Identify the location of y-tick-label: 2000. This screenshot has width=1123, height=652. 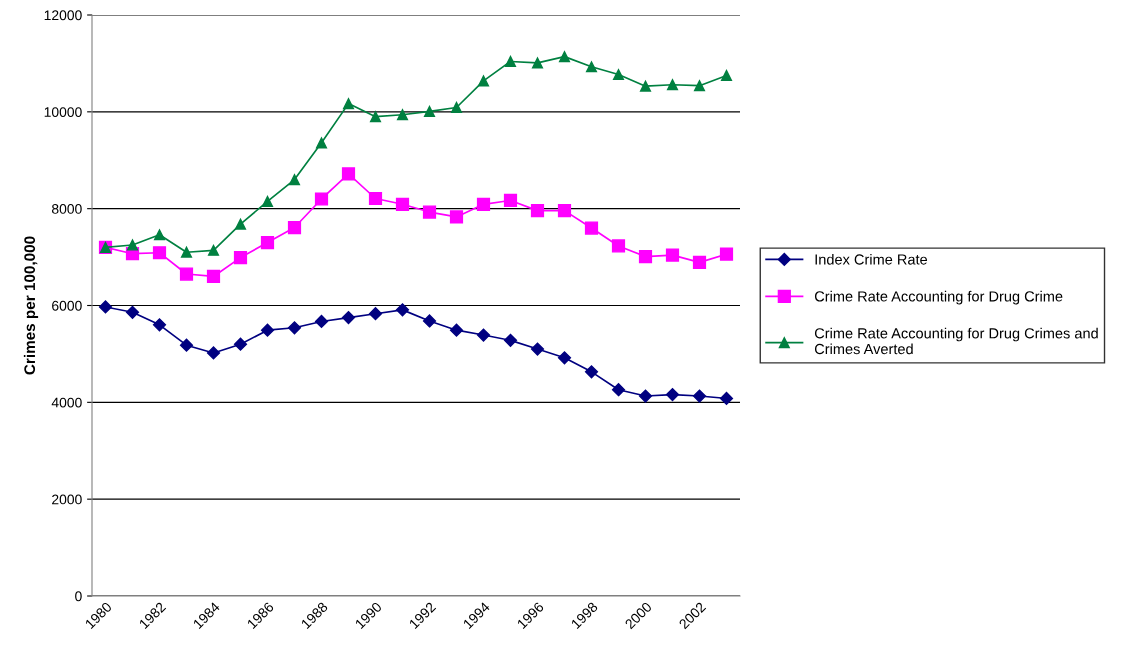
(67, 499).